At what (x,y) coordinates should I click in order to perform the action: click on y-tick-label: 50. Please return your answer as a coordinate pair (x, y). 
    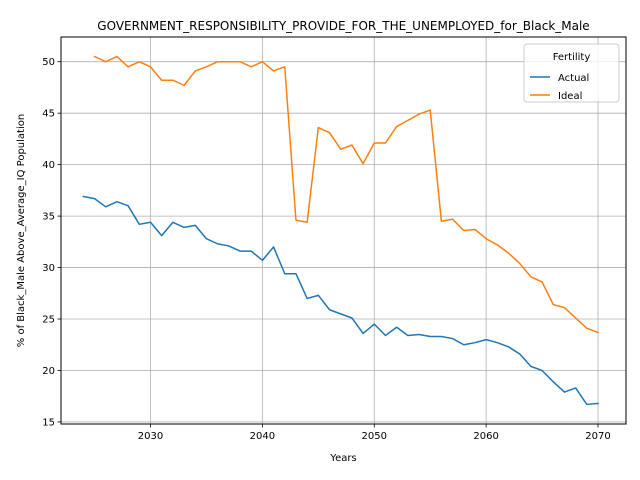
    Looking at the image, I should click on (48, 62).